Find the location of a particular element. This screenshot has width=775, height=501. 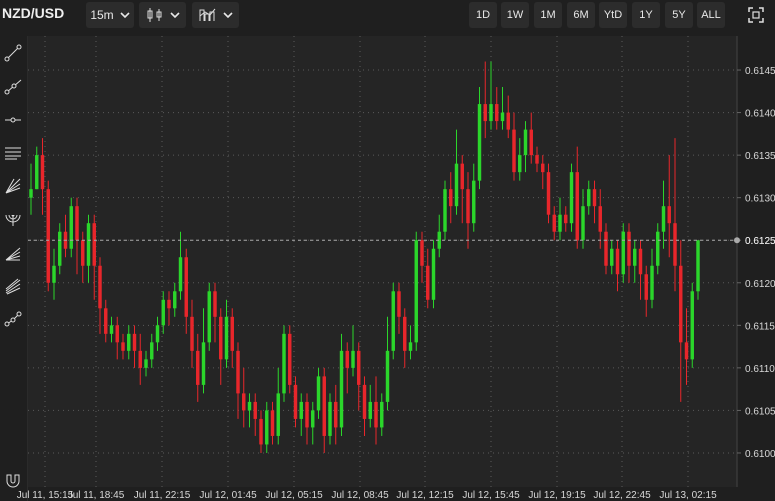

y-tick-label: 0.6115 is located at coordinates (760, 326).